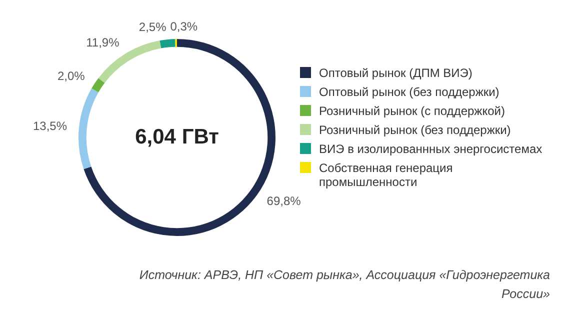 This screenshot has height=335, width=572. Describe the element at coordinates (344, 285) in the screenshot. I see `text: Источник: АРВЭ, НП «Совет рынка», Ассоциация «Гидроэнергетика России»` at that location.